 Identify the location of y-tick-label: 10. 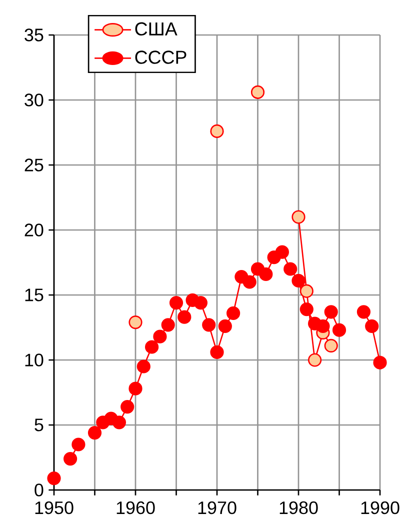
(34, 360).